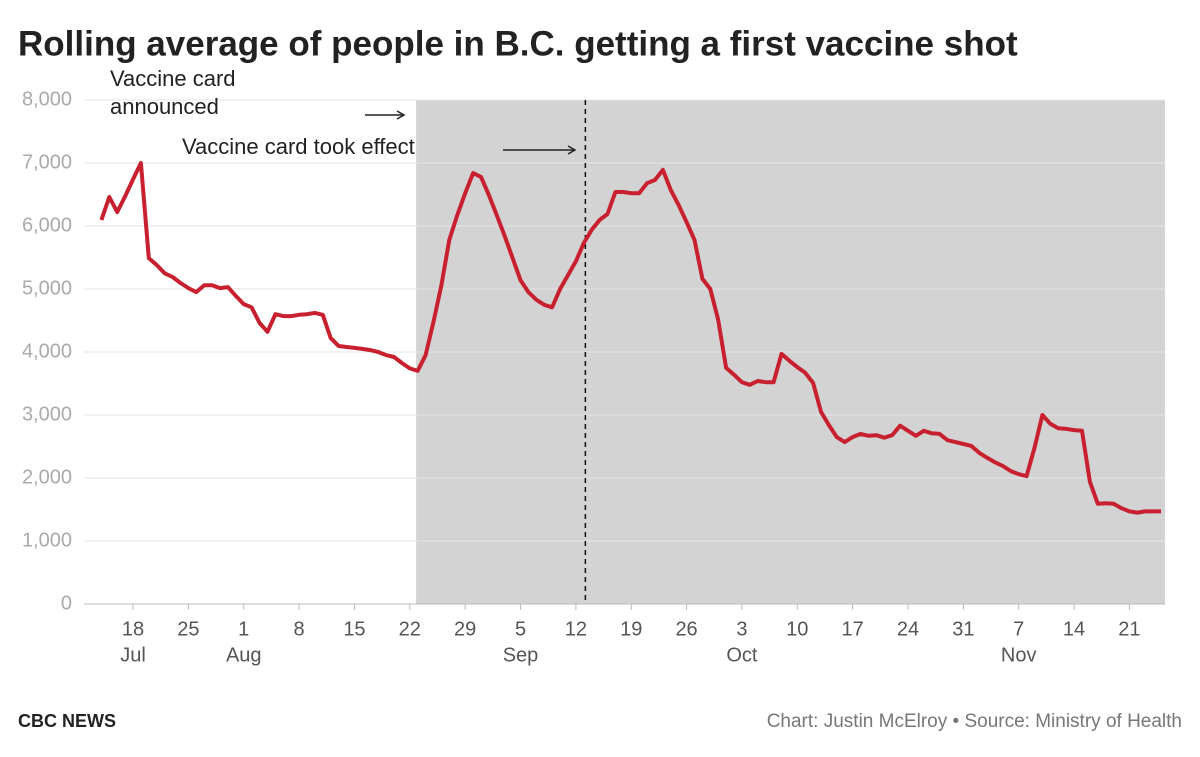 This screenshot has height=757, width=1200. What do you see at coordinates (298, 146) in the screenshot?
I see `annotation: Vaccine card took effect` at bounding box center [298, 146].